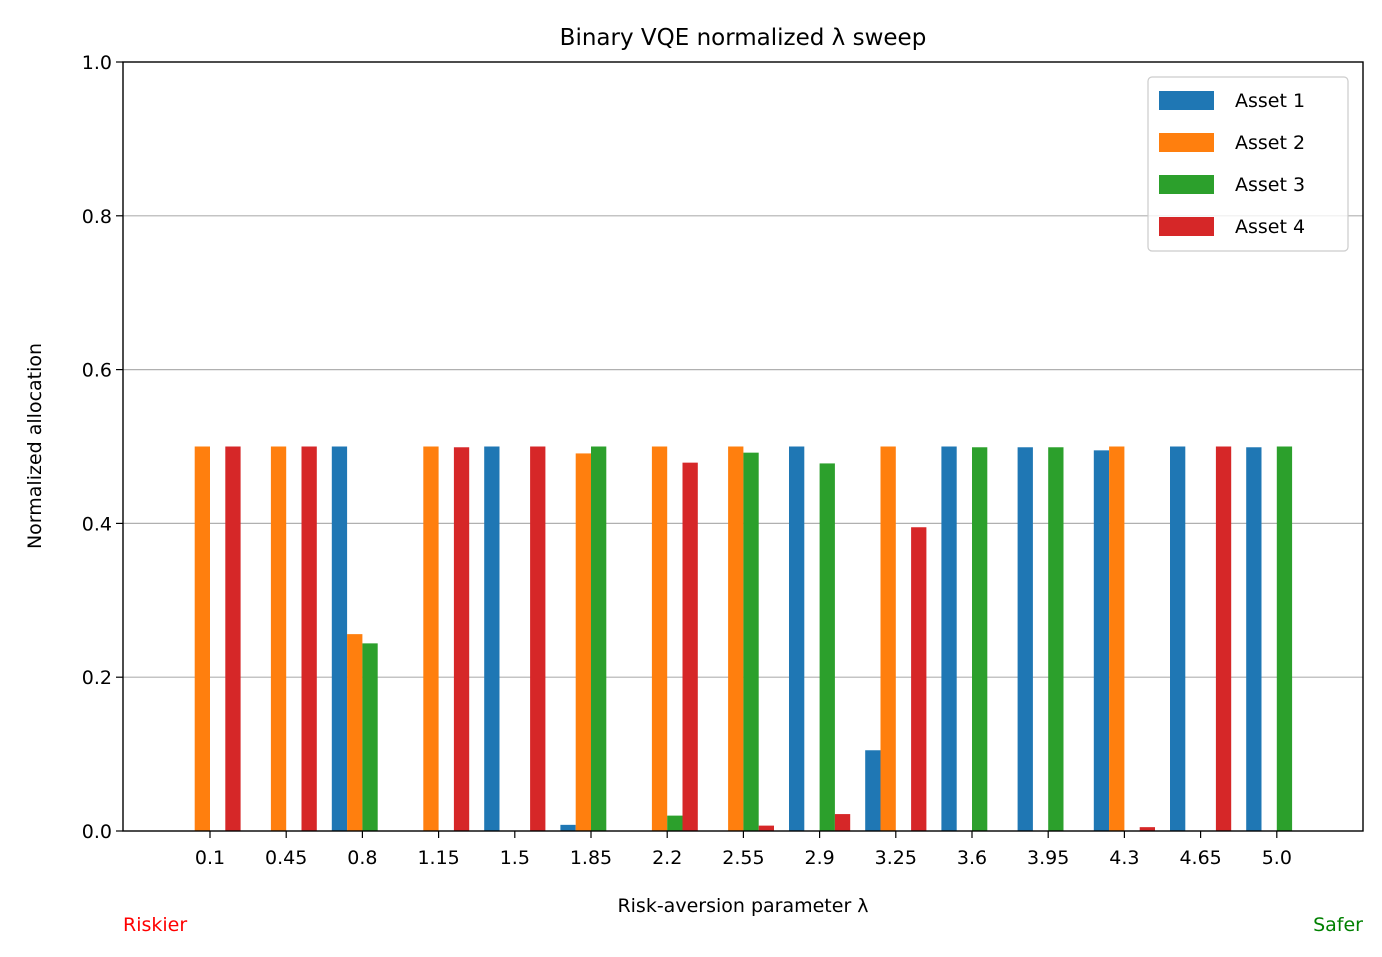 Image resolution: width=1382 pixels, height=957 pixels. I want to click on x-tick-label: 2.9, so click(819, 858).